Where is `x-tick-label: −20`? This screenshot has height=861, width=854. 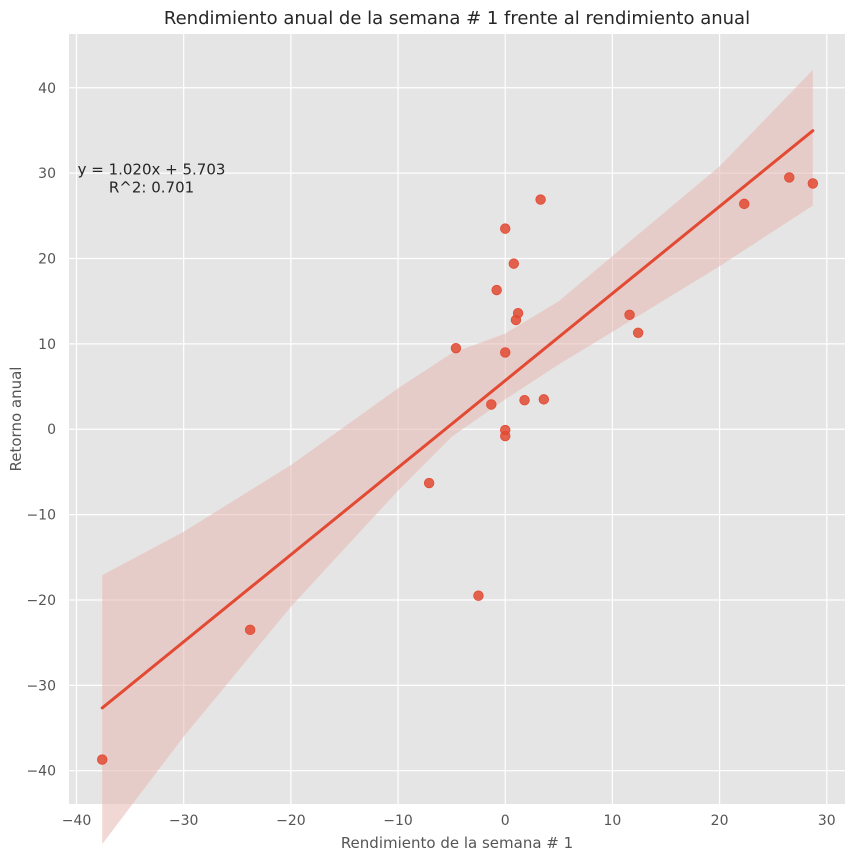 x-tick-label: −20 is located at coordinates (291, 821).